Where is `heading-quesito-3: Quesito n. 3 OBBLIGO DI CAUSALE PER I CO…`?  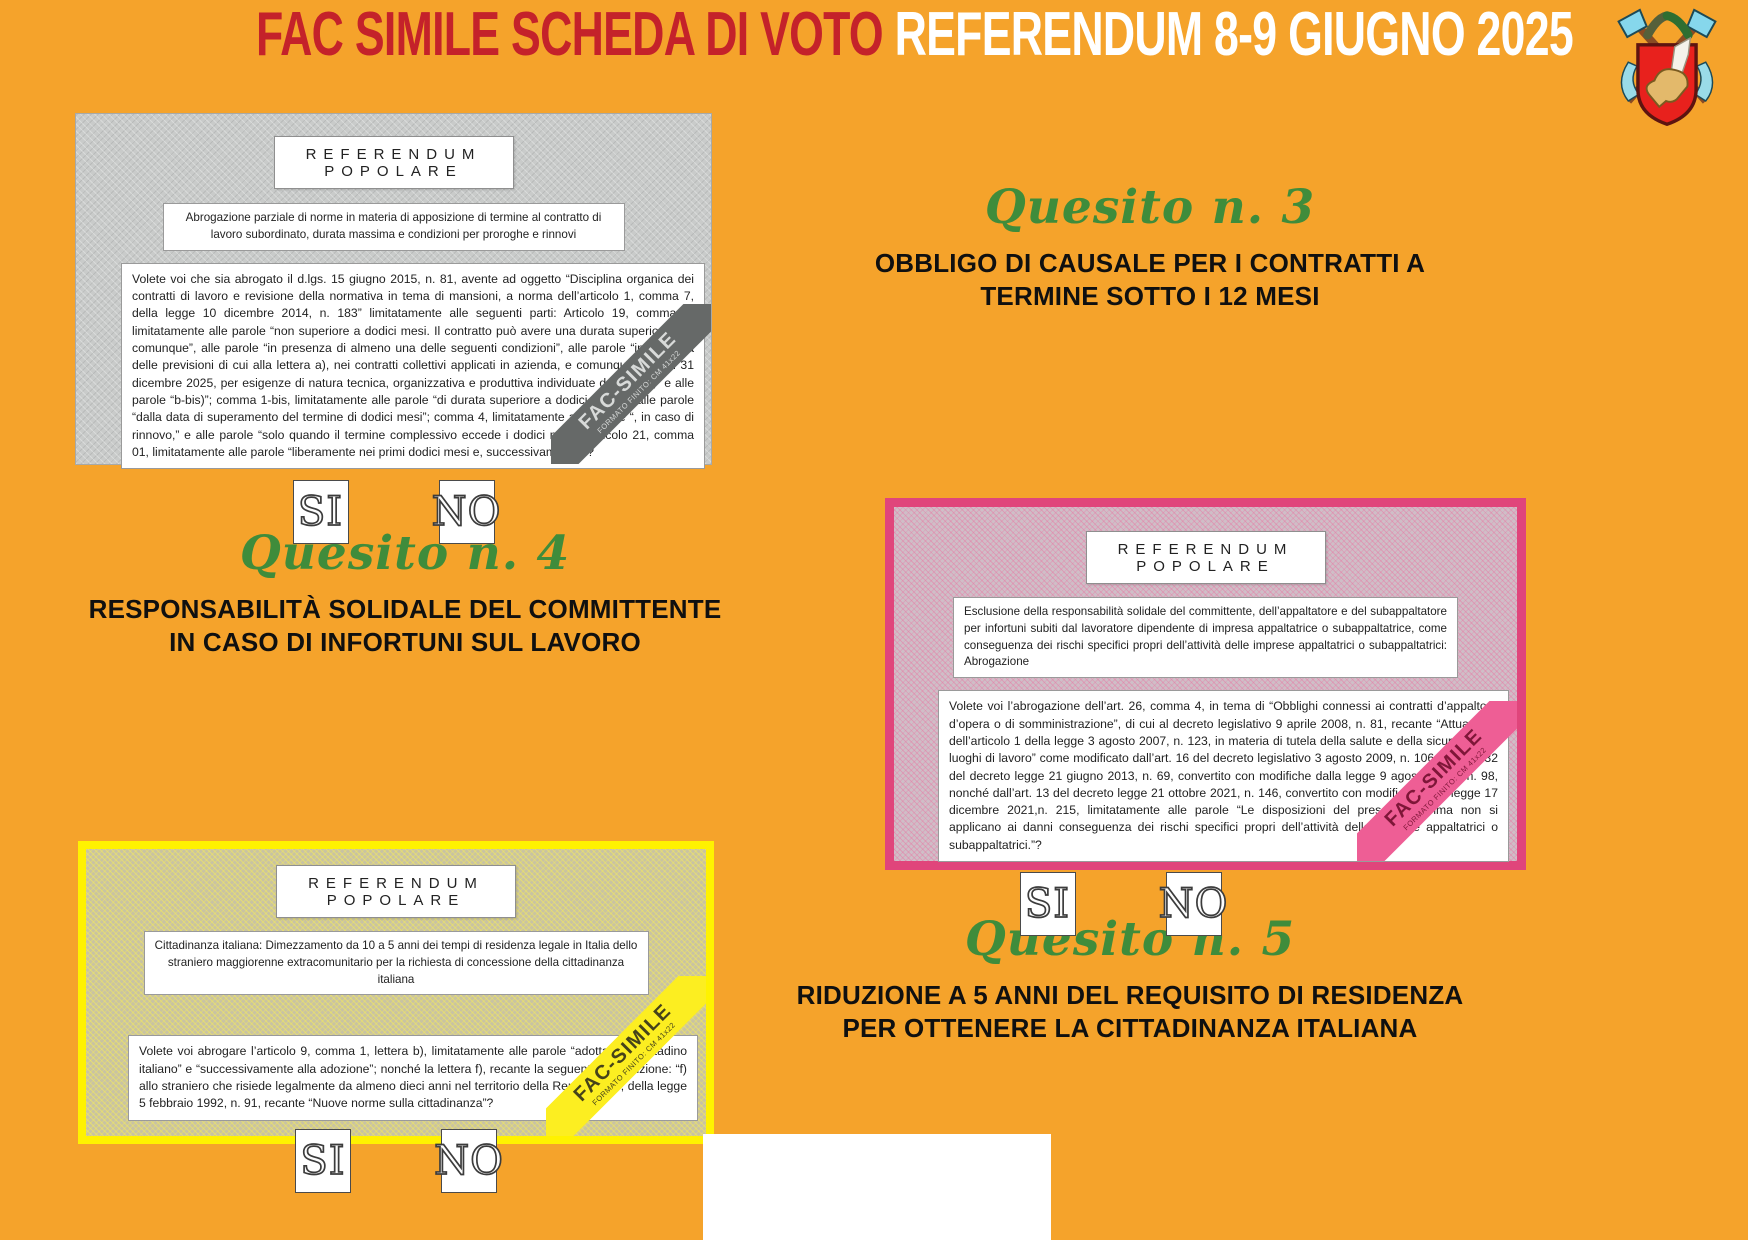 heading-quesito-3: Quesito n. 3 OBBLIGO DI CAUSALE PER I CO… is located at coordinates (1150, 246).